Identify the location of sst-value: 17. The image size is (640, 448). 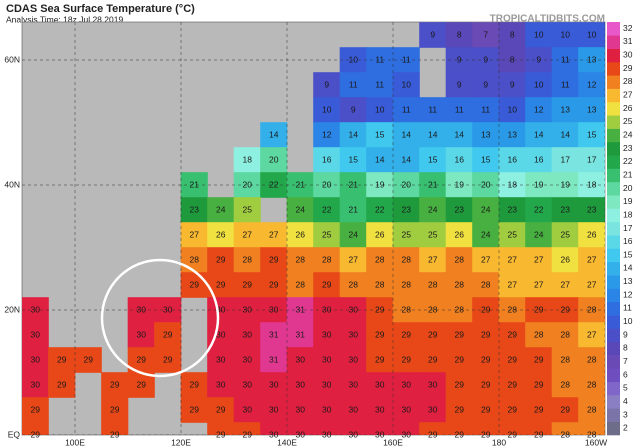
(592, 159).